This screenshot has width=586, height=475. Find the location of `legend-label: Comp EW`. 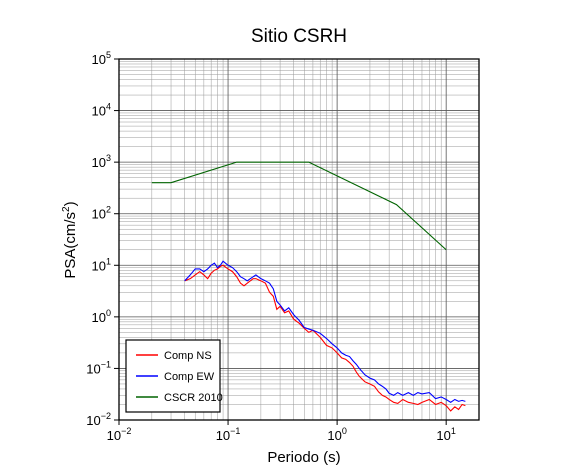

legend-label: Comp EW is located at coordinates (189, 377).